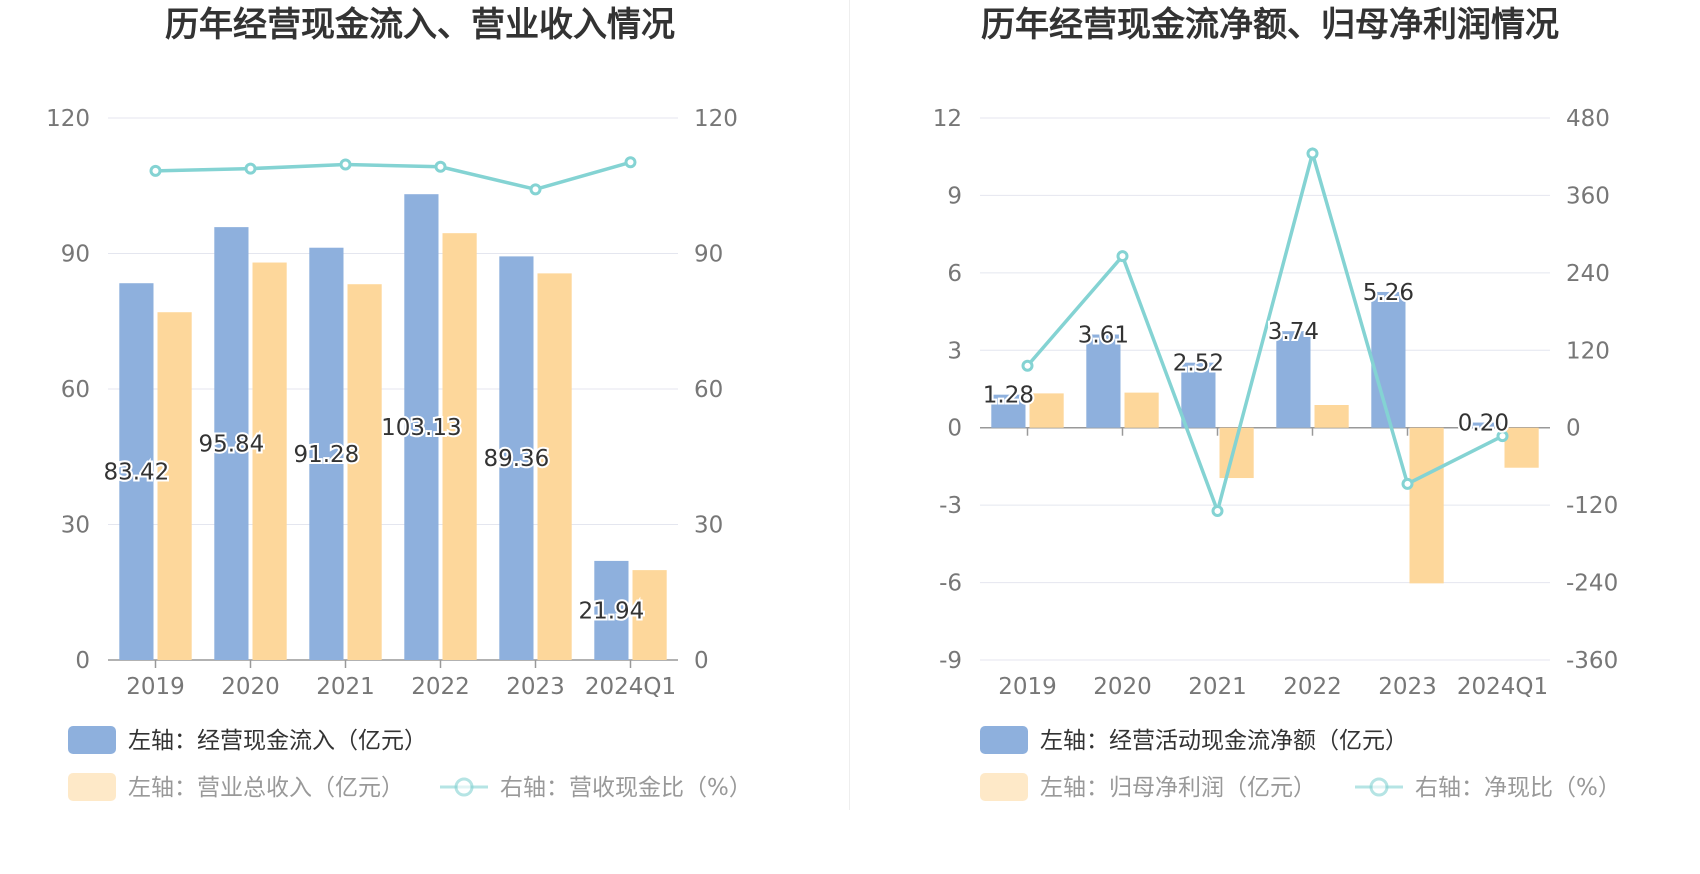 This screenshot has height=874, width=1700. What do you see at coordinates (947, 119) in the screenshot?
I see `y-left-tick-label: 12` at bounding box center [947, 119].